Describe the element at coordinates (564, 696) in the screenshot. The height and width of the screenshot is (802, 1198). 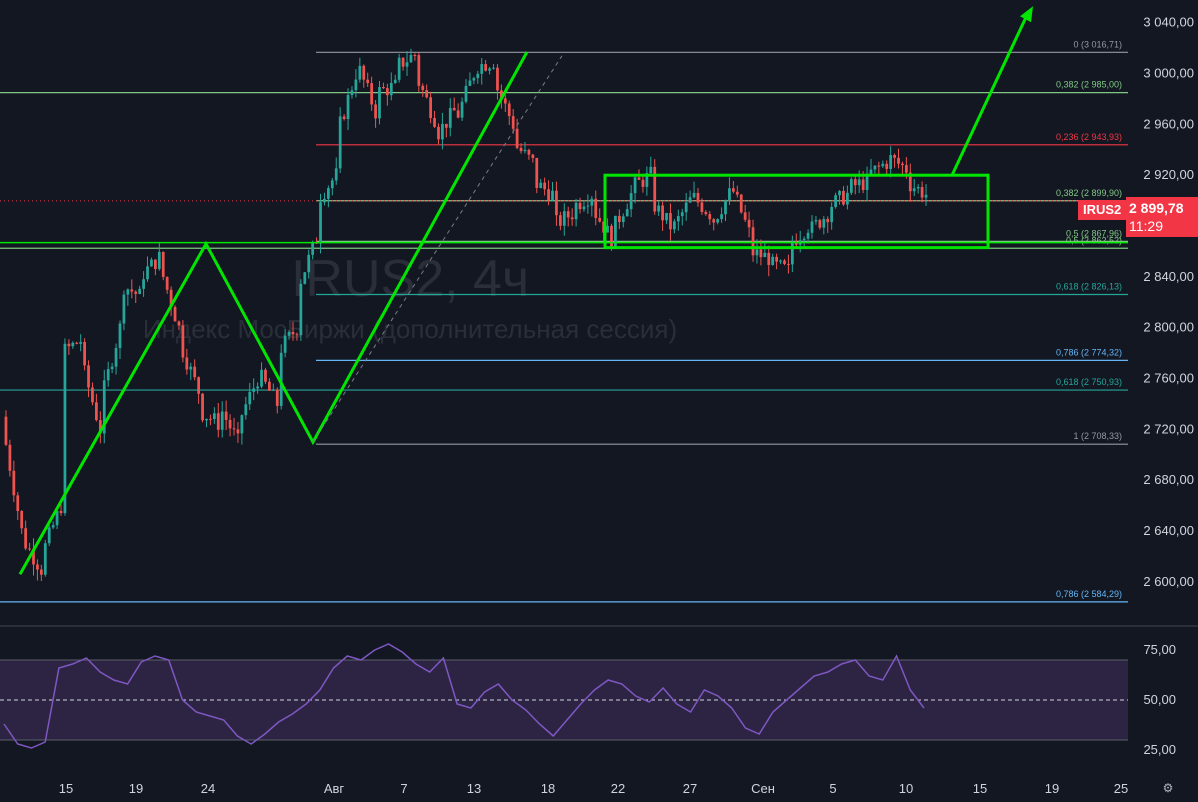
I see `rsi-indicator` at that location.